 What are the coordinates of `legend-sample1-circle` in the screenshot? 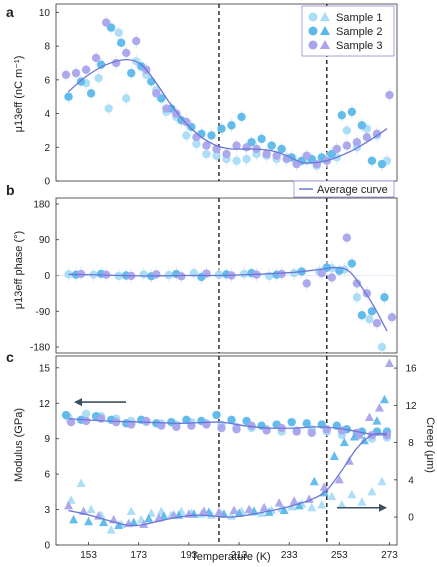 It's located at (313, 17).